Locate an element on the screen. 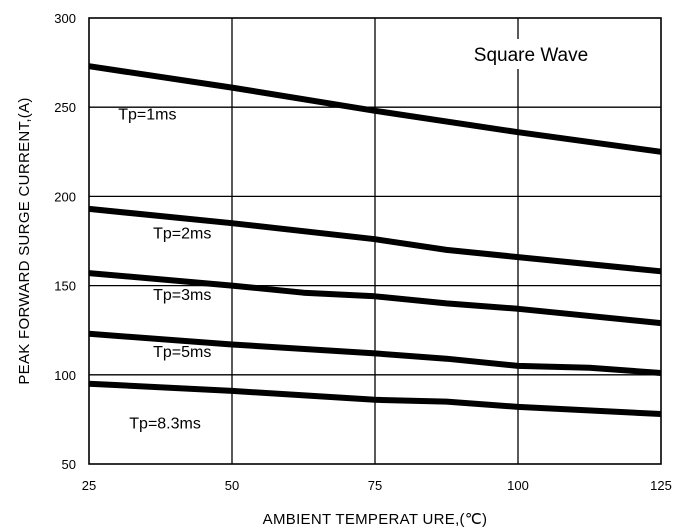  y-tick-label: 200 is located at coordinates (65, 196).